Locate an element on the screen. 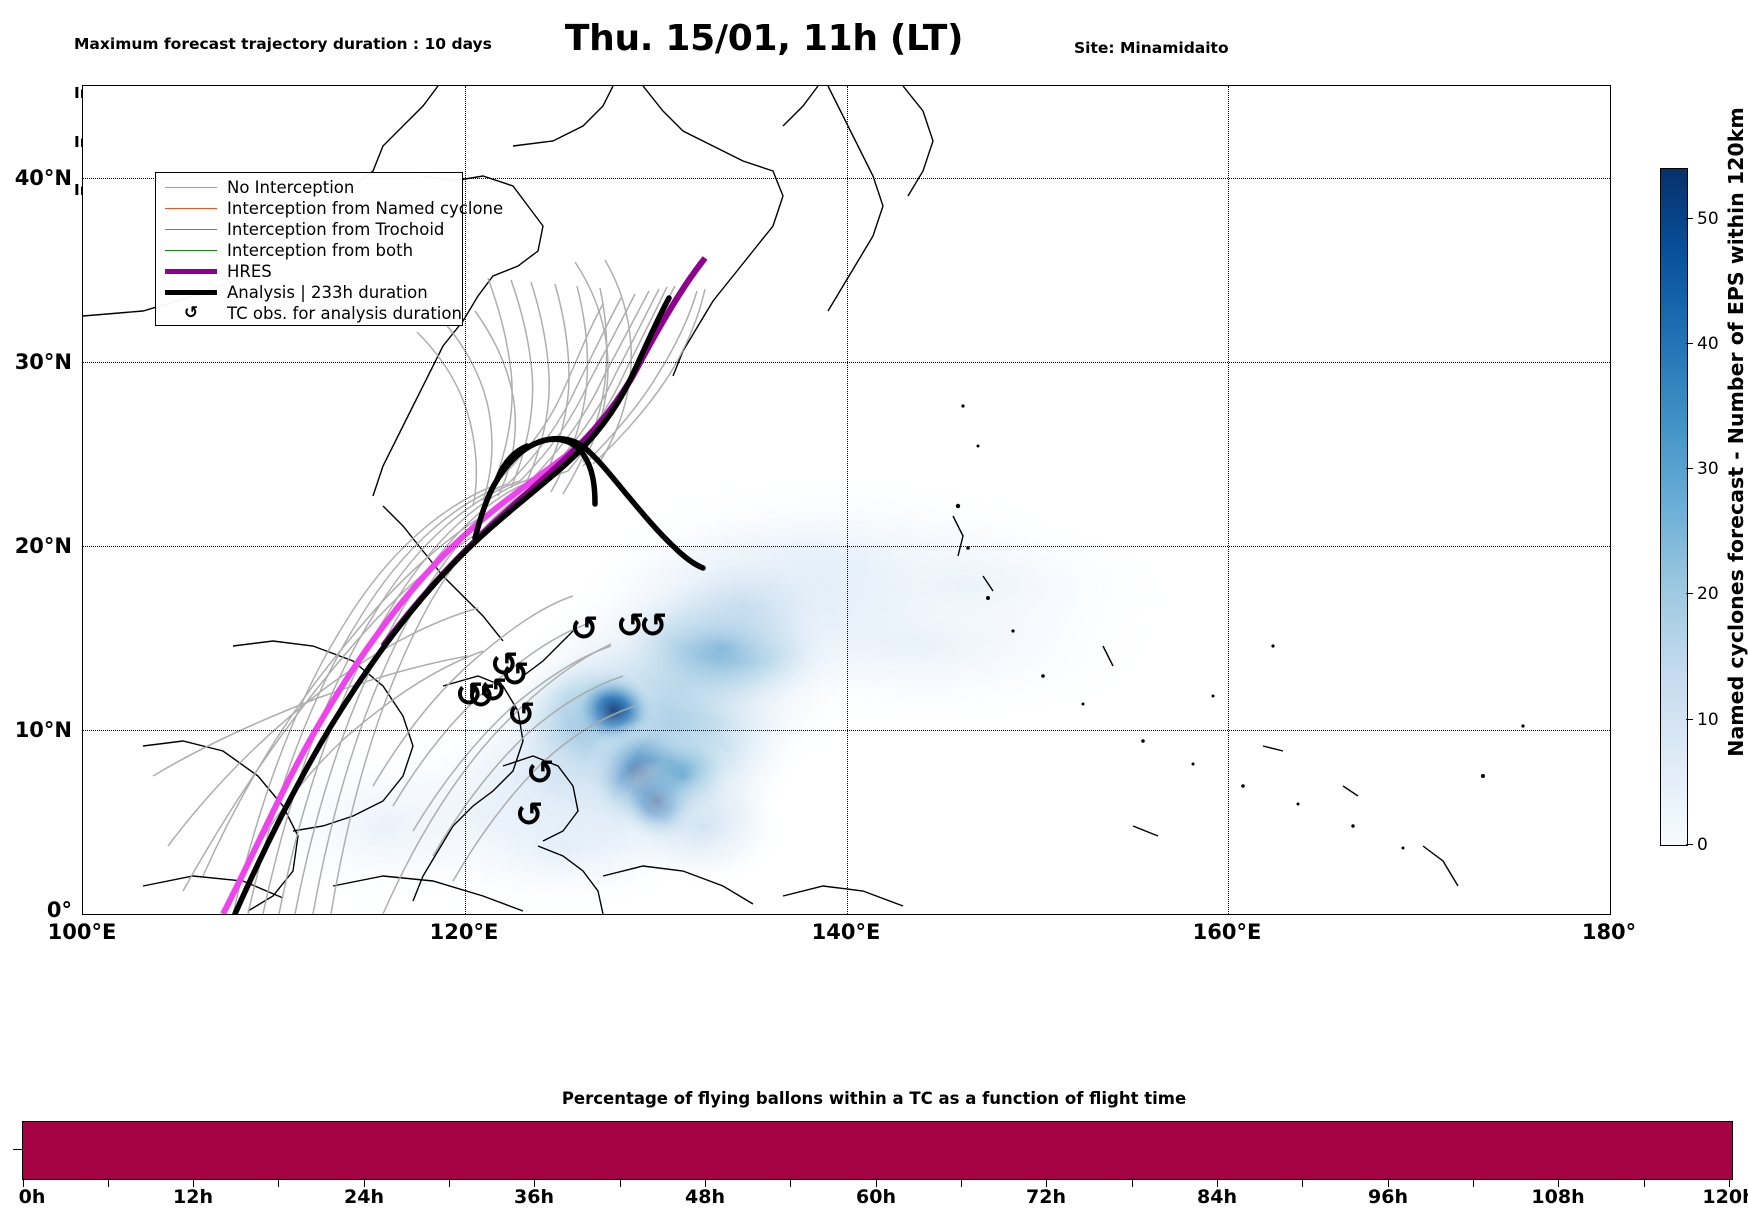  bar-tick-48h is located at coordinates (705, 1182).